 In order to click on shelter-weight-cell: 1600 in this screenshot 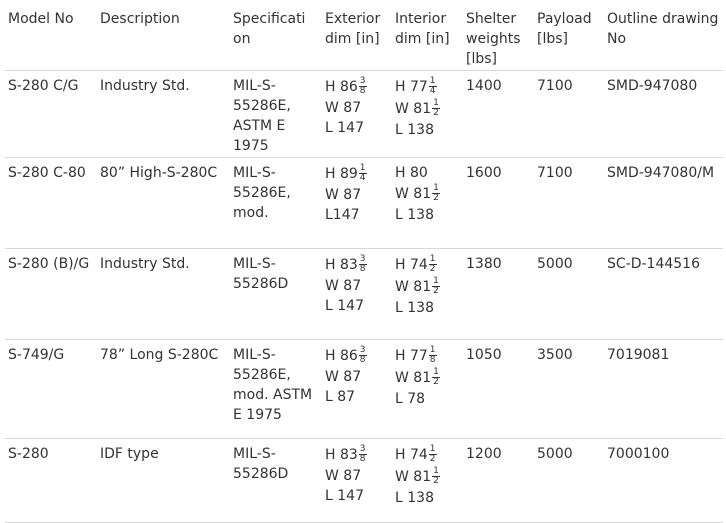, I will do `click(484, 173)`.